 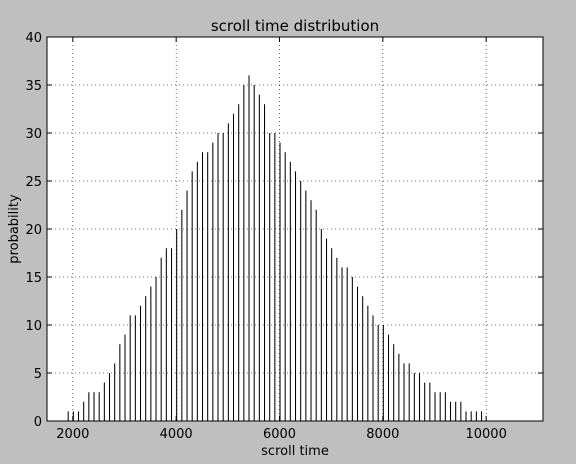 I want to click on x-tick-label: 6000, so click(x=279, y=434).